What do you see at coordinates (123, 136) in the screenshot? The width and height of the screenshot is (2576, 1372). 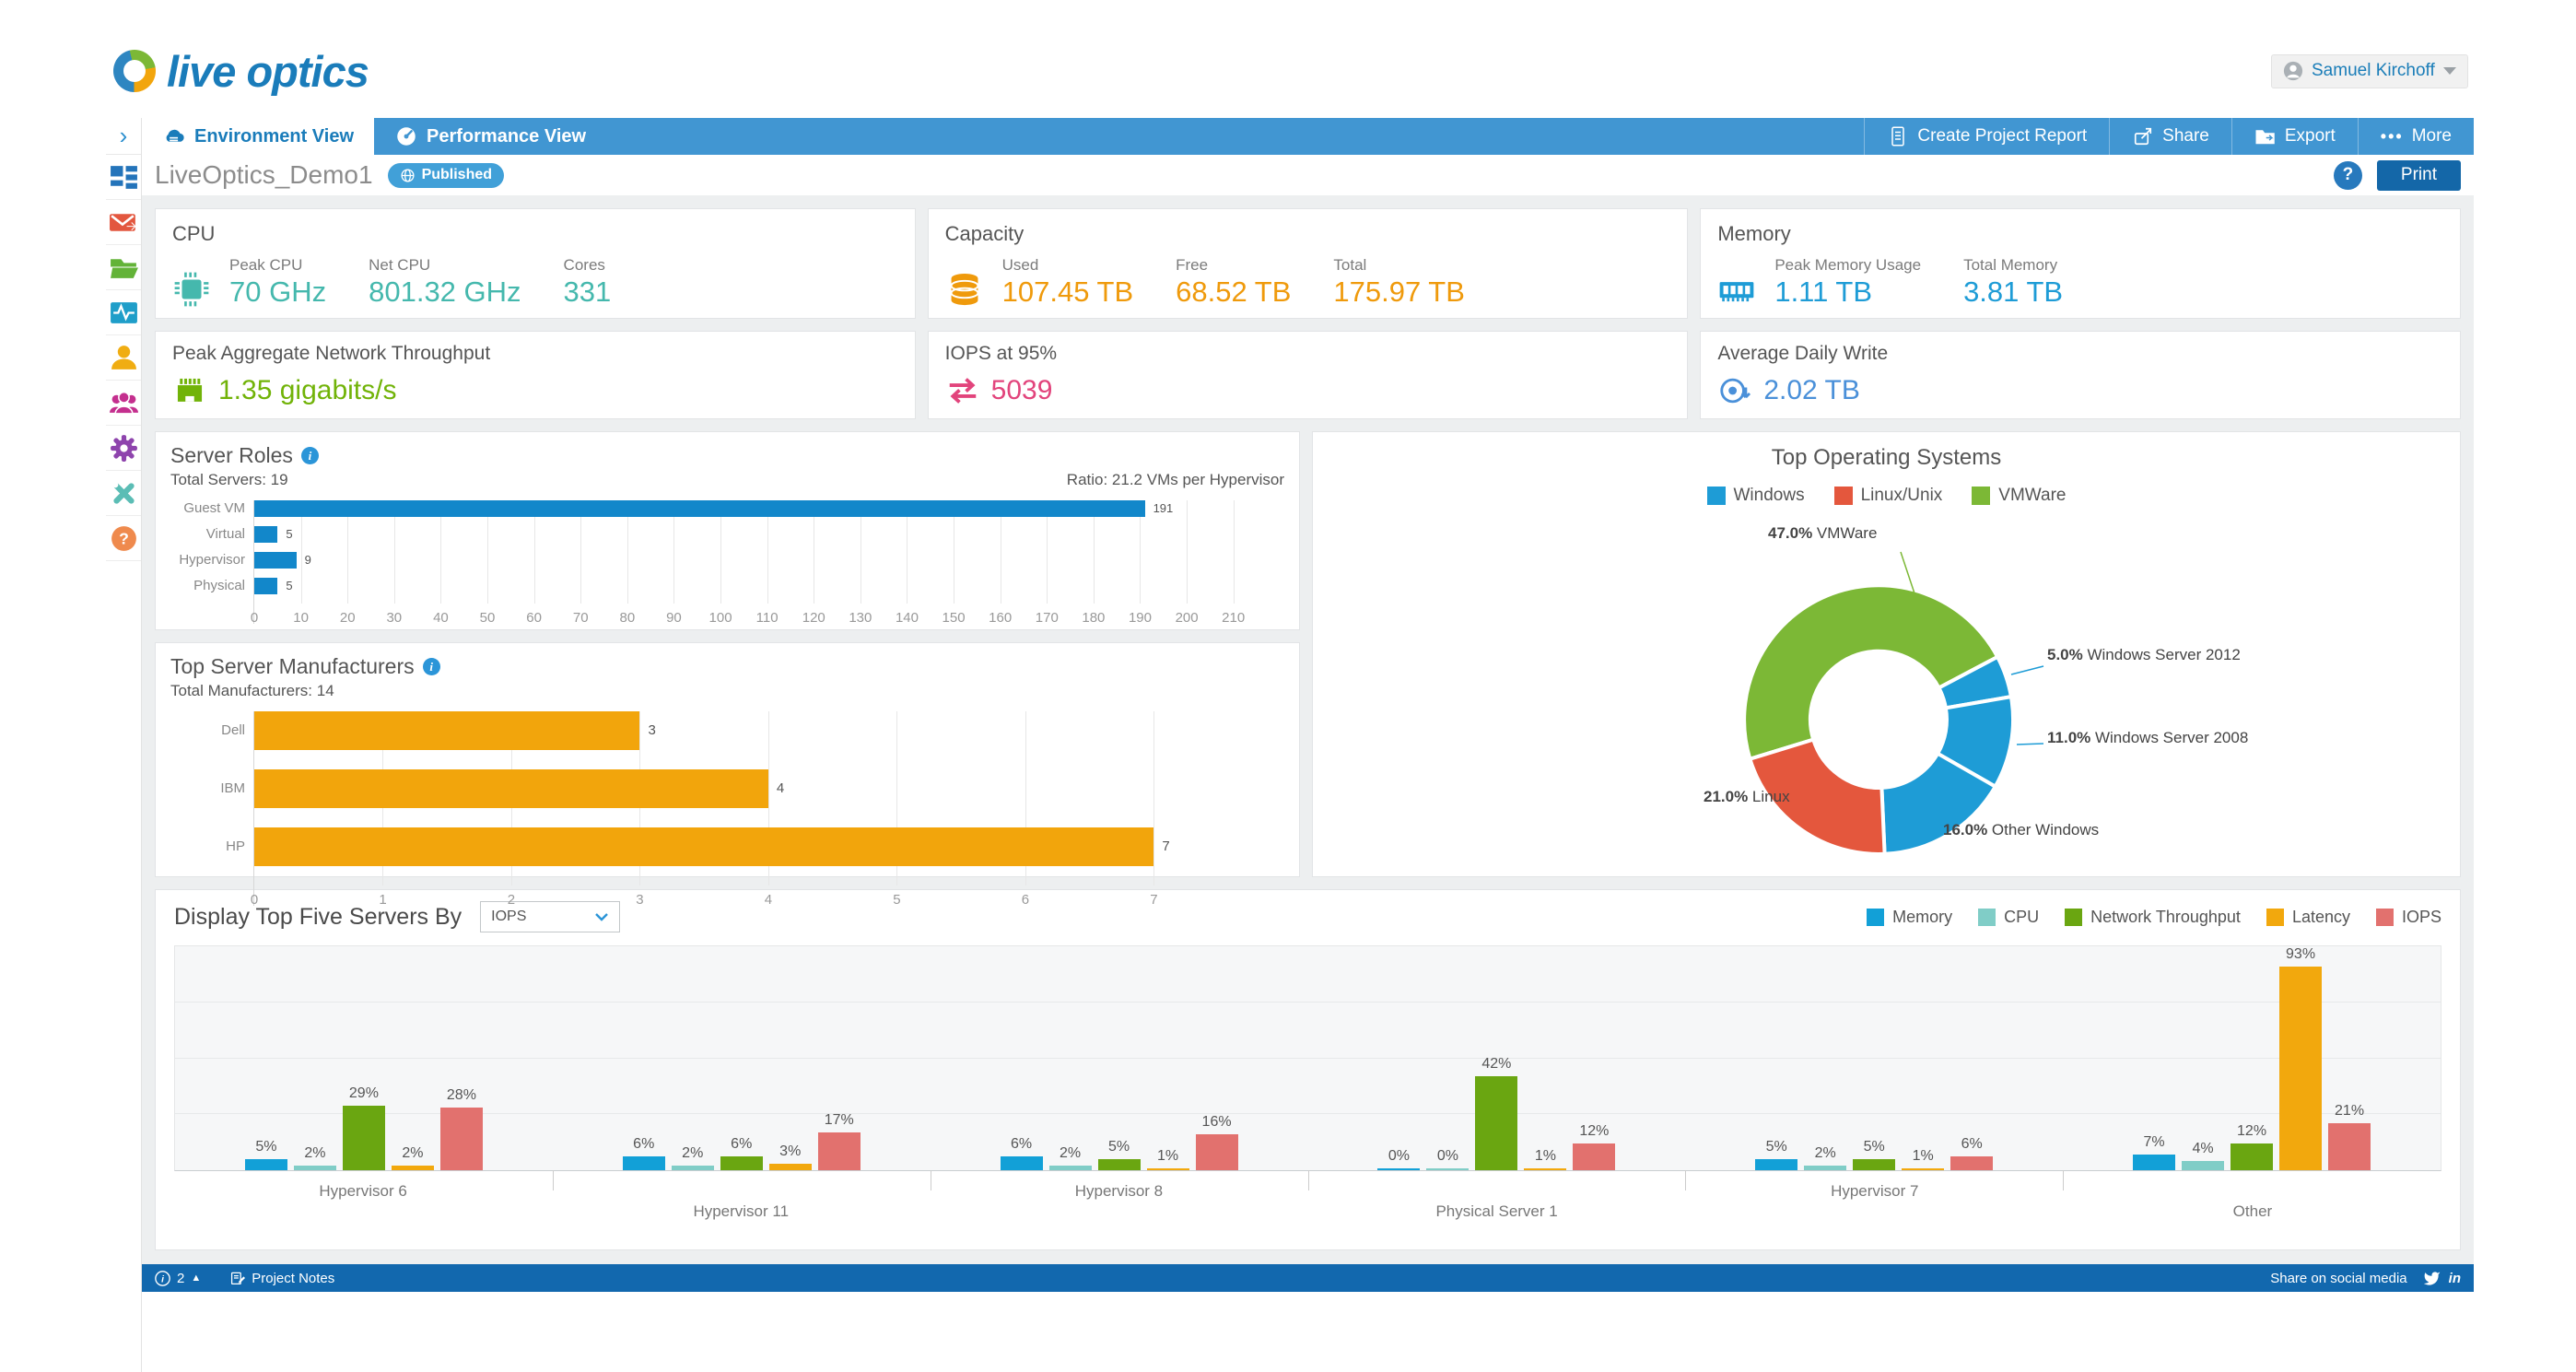 I see `sidebar-expand-button: ›` at bounding box center [123, 136].